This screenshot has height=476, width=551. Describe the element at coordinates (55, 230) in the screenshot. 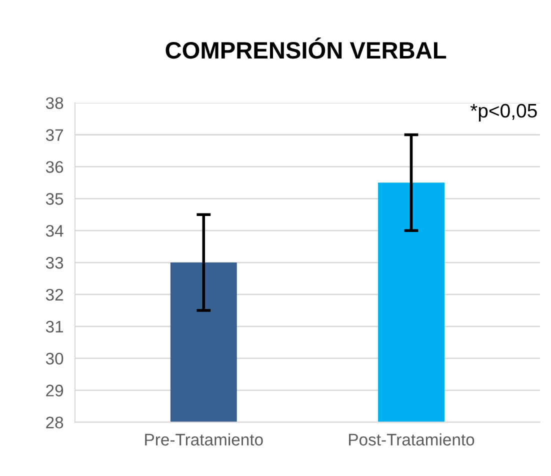

I see `y-tick-label: 34` at that location.